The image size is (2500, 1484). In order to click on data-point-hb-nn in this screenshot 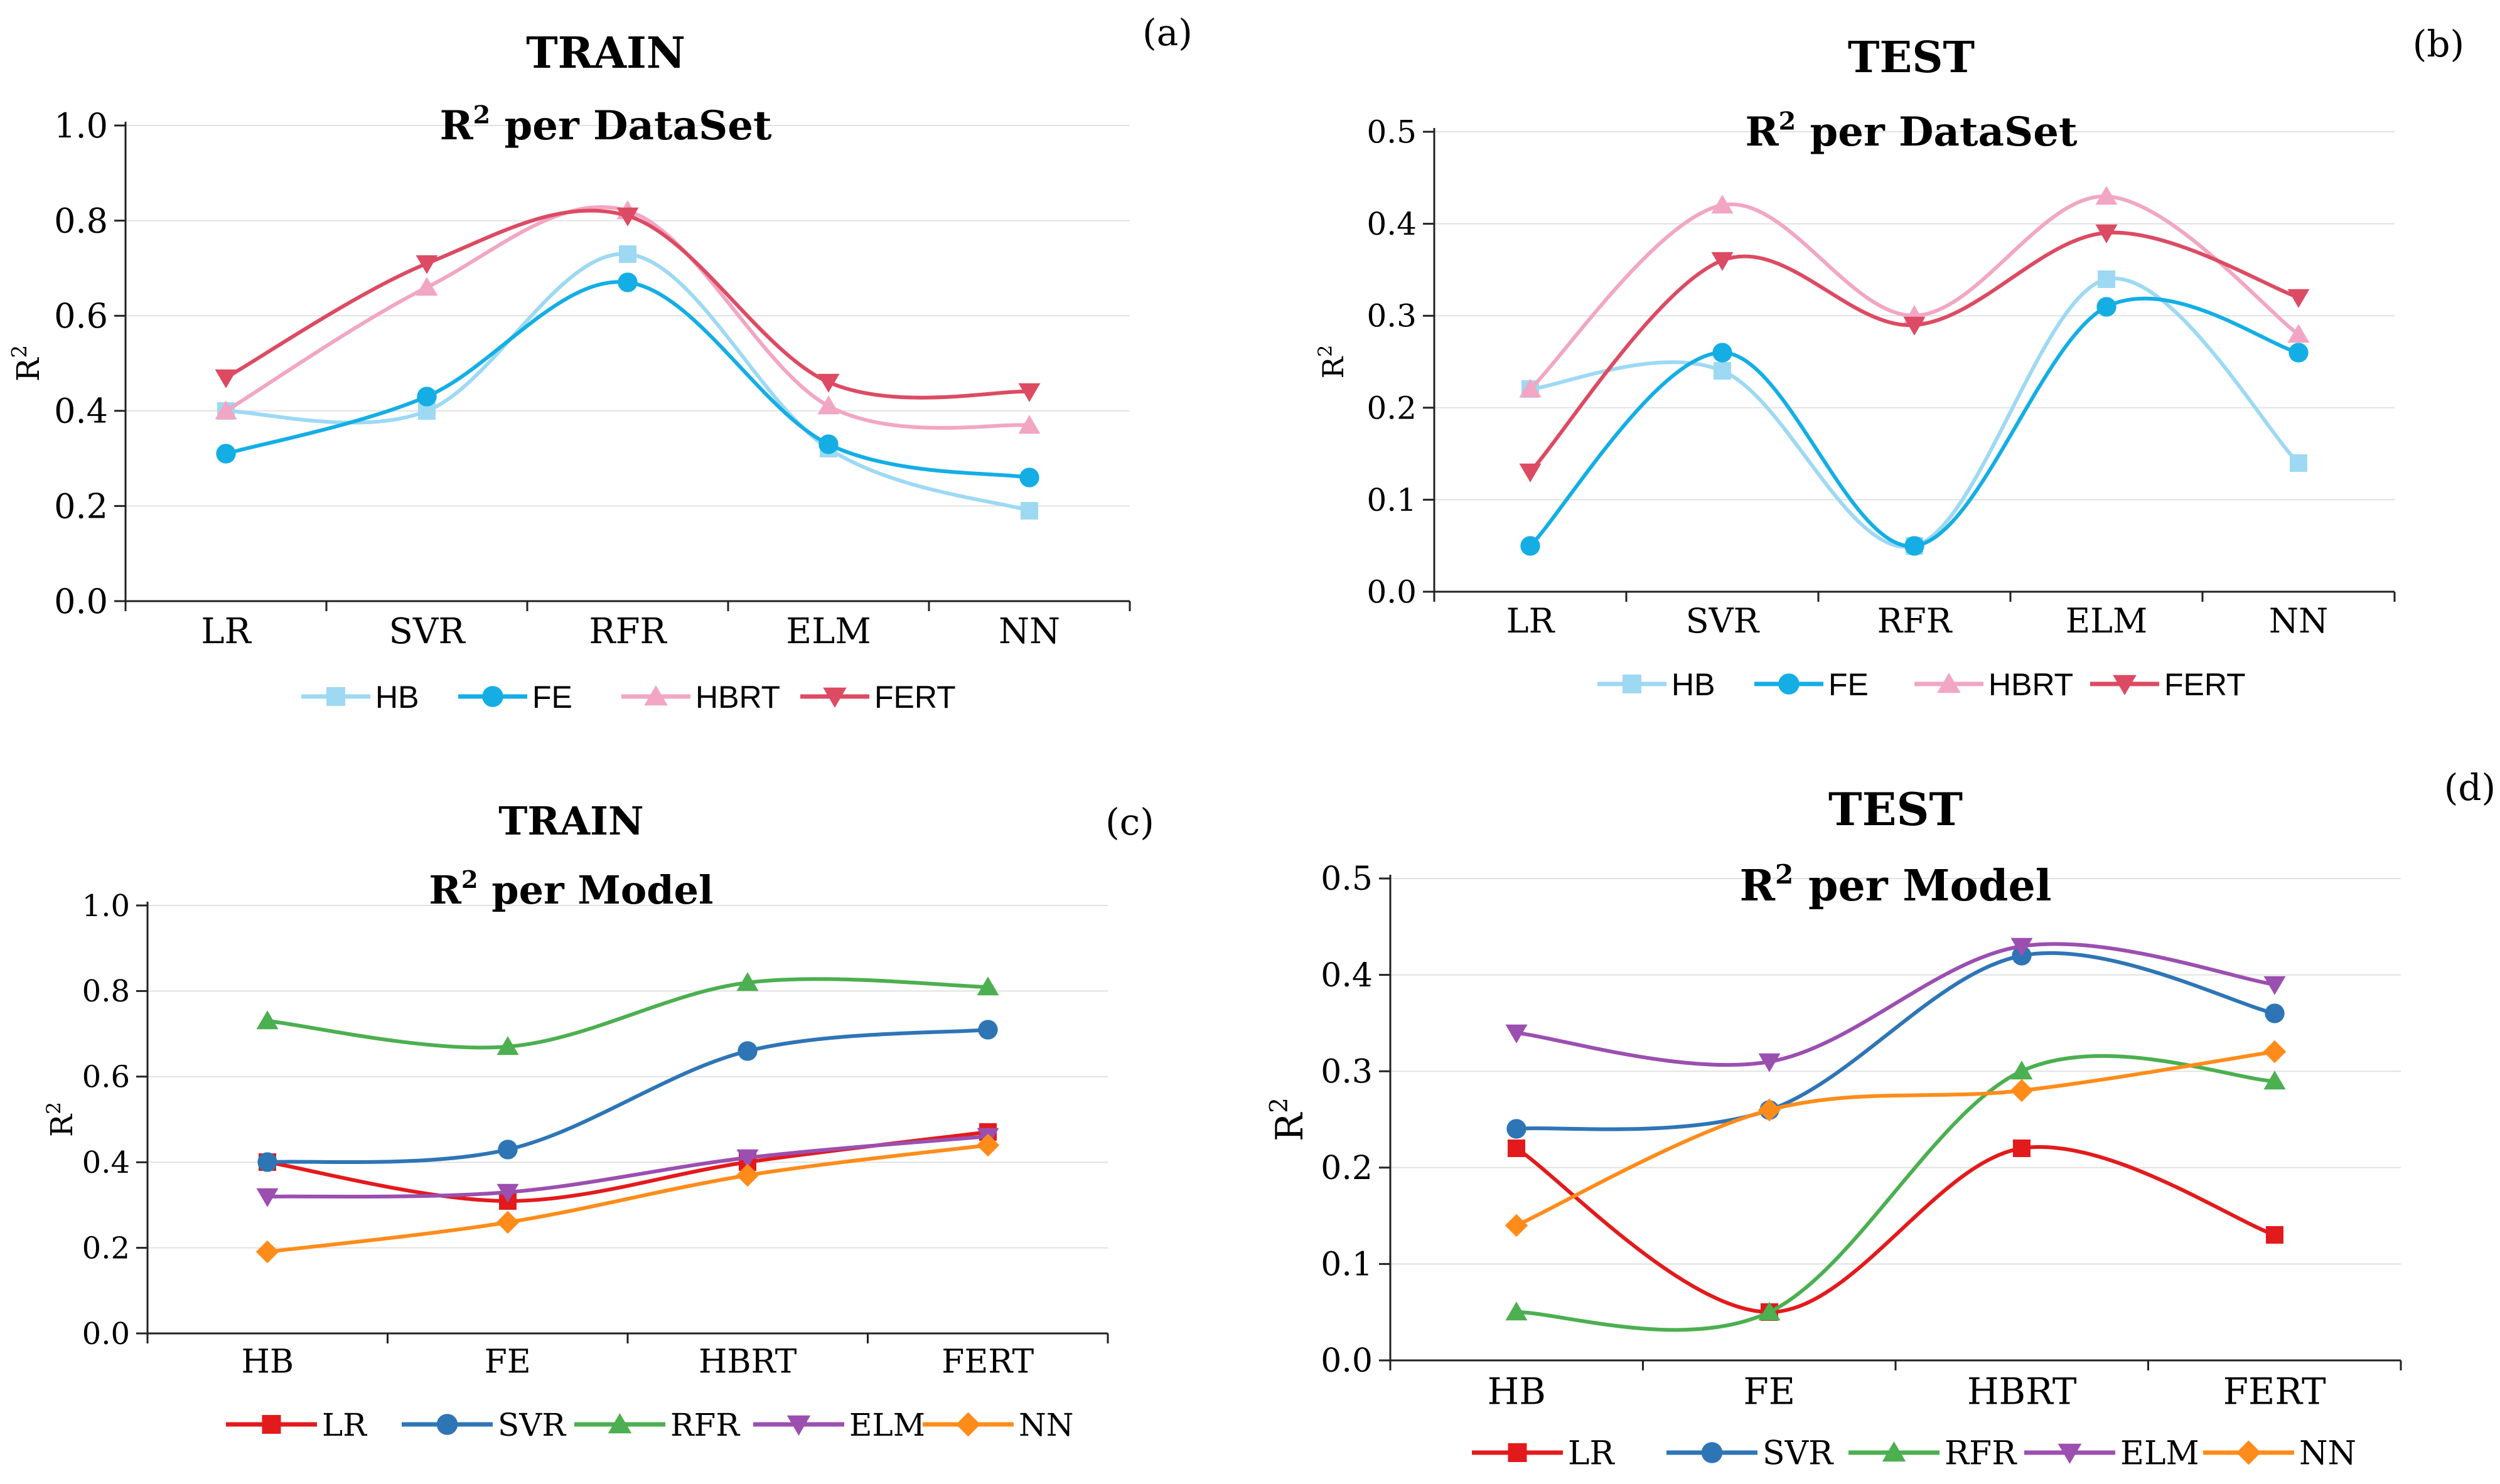, I will do `click(2298, 463)`.